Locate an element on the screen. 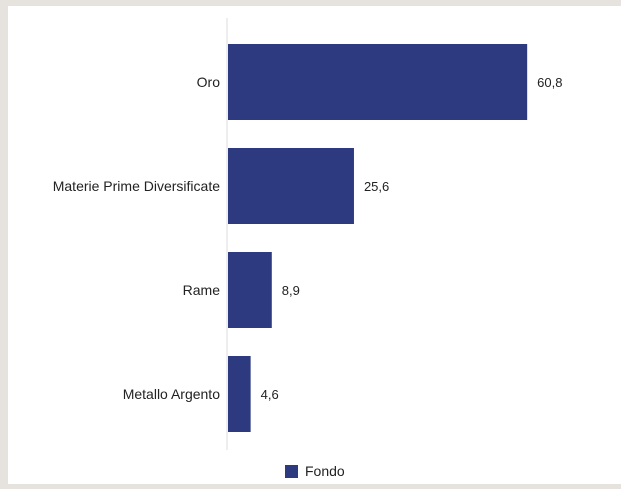 The image size is (621, 489). legend-swatch is located at coordinates (291, 471).